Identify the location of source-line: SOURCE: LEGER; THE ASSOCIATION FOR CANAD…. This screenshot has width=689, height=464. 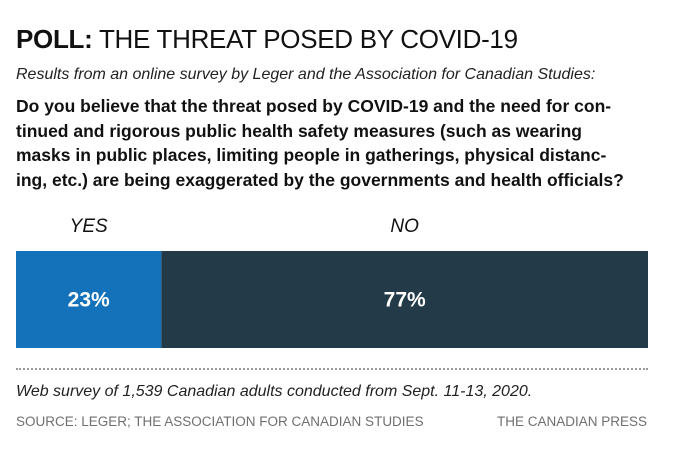
(220, 421).